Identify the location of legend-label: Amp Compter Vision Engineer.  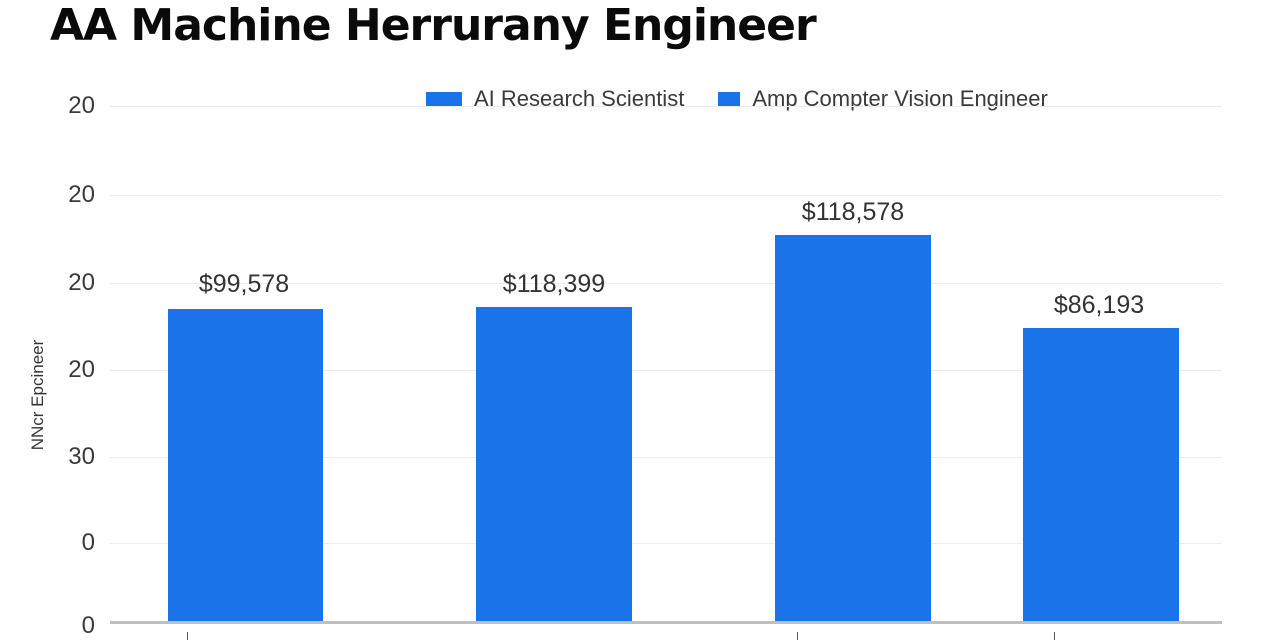
(900, 98).